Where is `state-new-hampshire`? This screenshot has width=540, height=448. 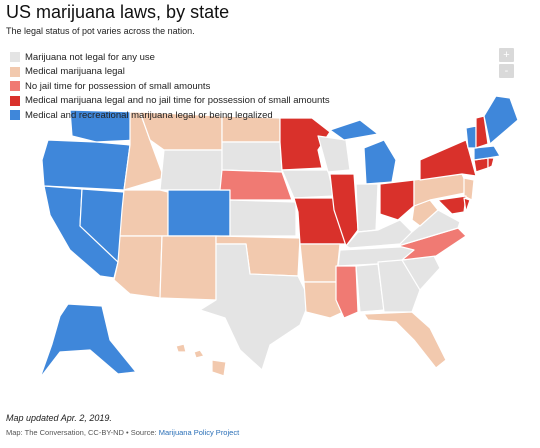
state-new-hampshire is located at coordinates (482, 132).